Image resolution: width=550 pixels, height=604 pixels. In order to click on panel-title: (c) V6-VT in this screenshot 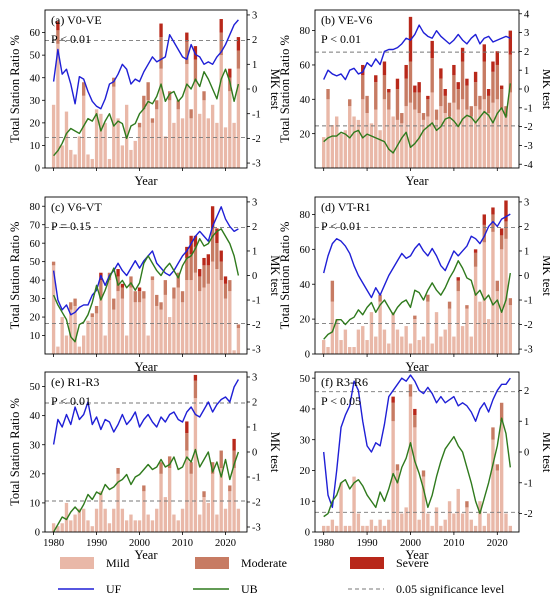, I will do `click(76, 207)`.